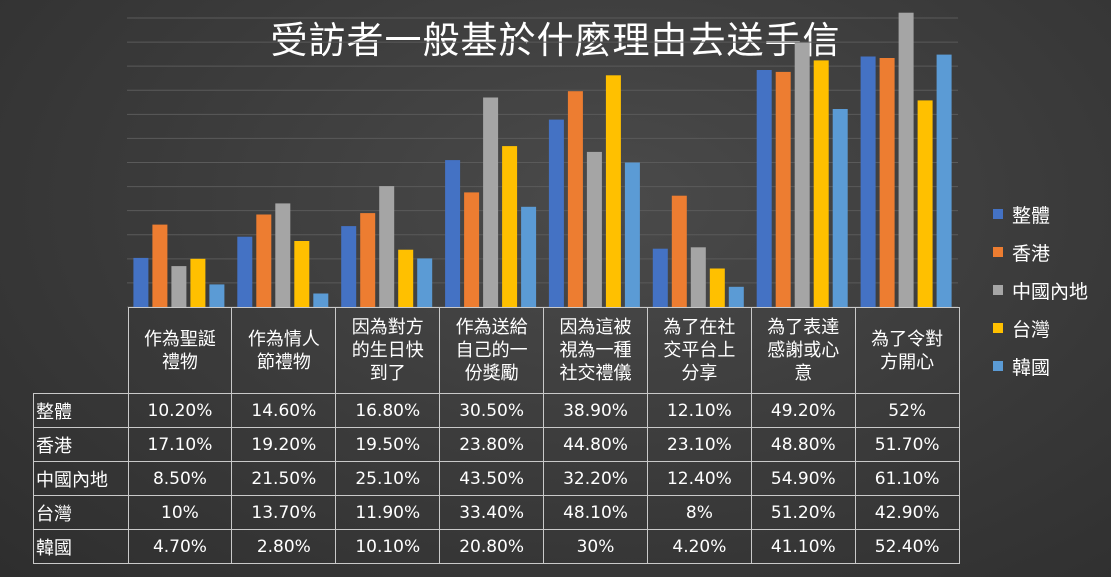 The image size is (1111, 577). Describe the element at coordinates (406, 278) in the screenshot. I see `bar-台灣-2` at that location.